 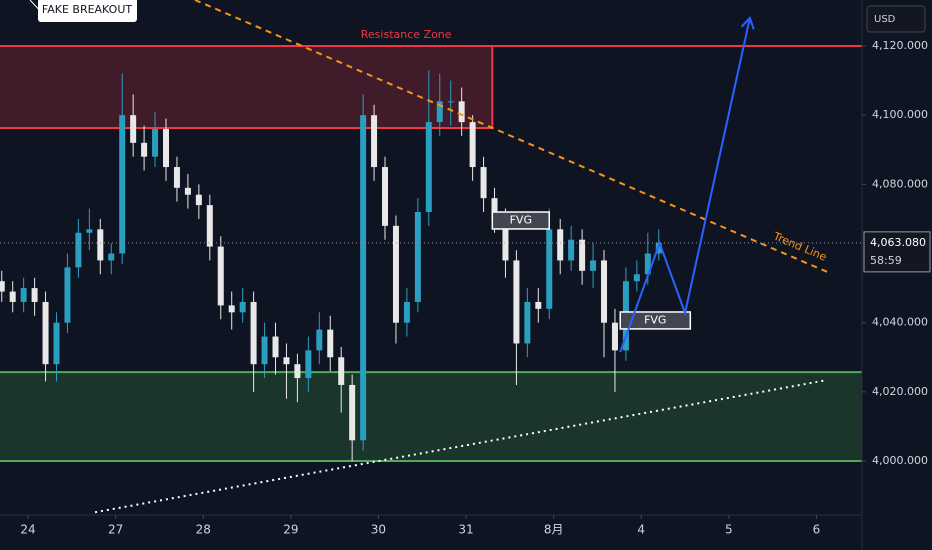 What do you see at coordinates (900, 322) in the screenshot?
I see `y-tick-label: 4,040.000` at bounding box center [900, 322].